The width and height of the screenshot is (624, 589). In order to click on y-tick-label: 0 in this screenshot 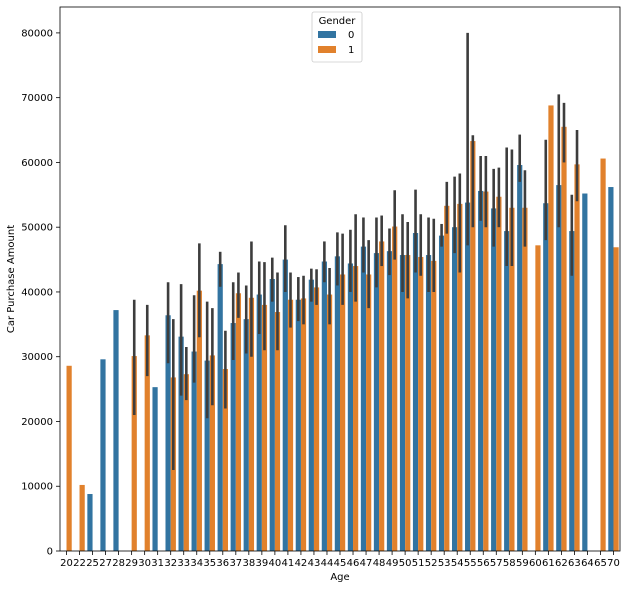, I will do `click(50, 552)`.